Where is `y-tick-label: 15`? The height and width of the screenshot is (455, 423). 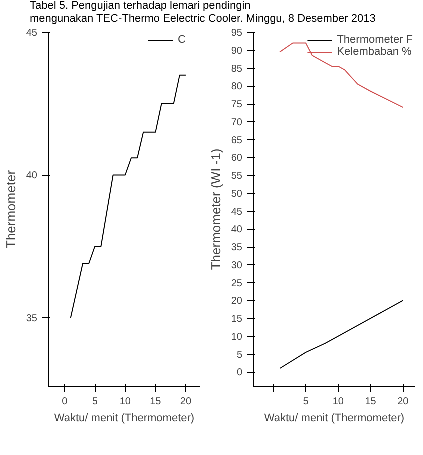 y-tick-label: 15 is located at coordinates (237, 320).